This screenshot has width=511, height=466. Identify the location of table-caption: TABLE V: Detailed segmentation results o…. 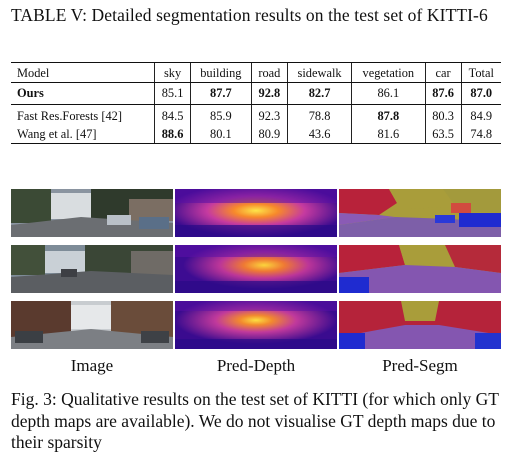
(249, 15).